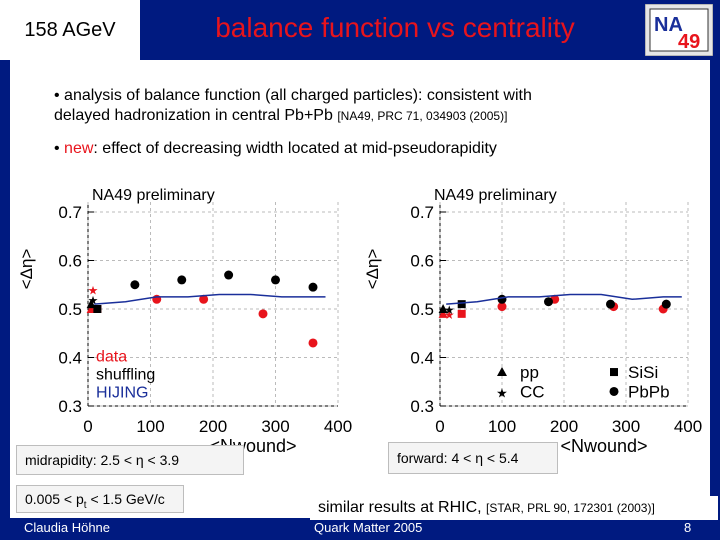  What do you see at coordinates (688, 527) in the screenshot?
I see `page-number: 8` at bounding box center [688, 527].